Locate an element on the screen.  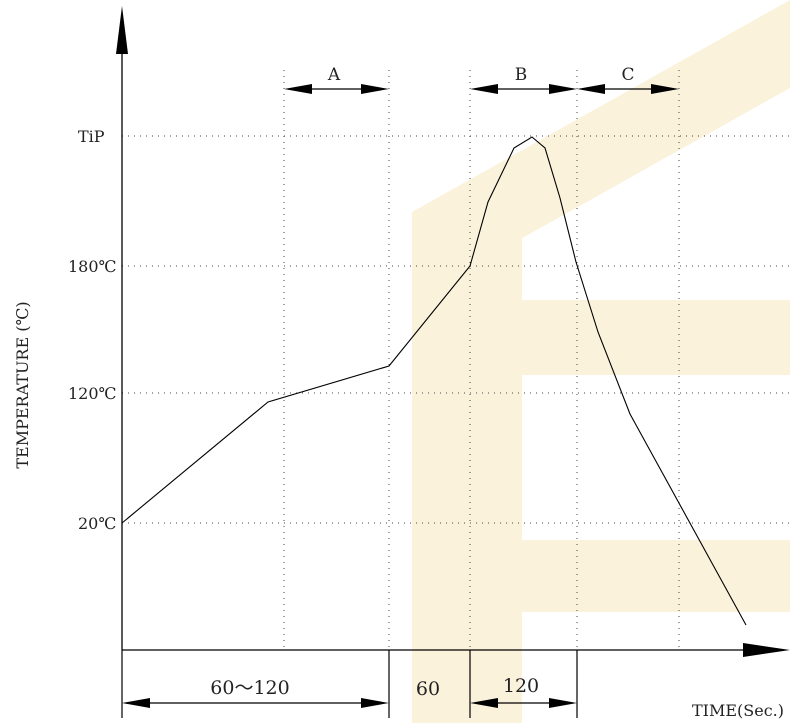
duration-1-arrowhead-left is located at coordinates (136, 703).